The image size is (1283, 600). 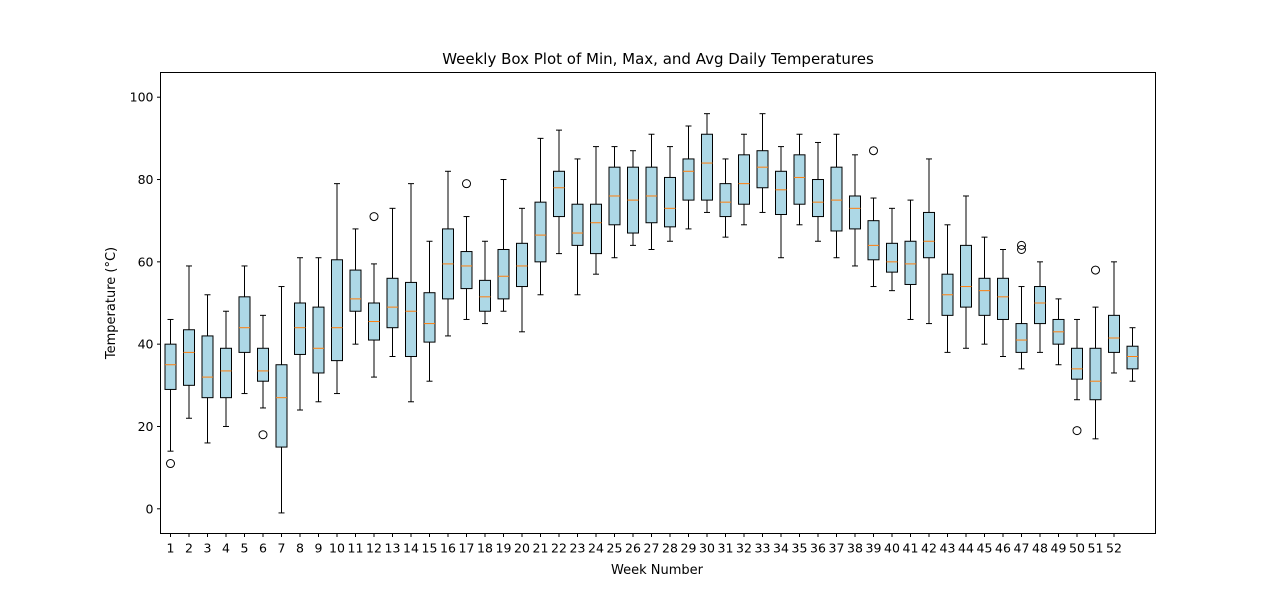 I want to click on x-tick-label: 35, so click(x=800, y=548).